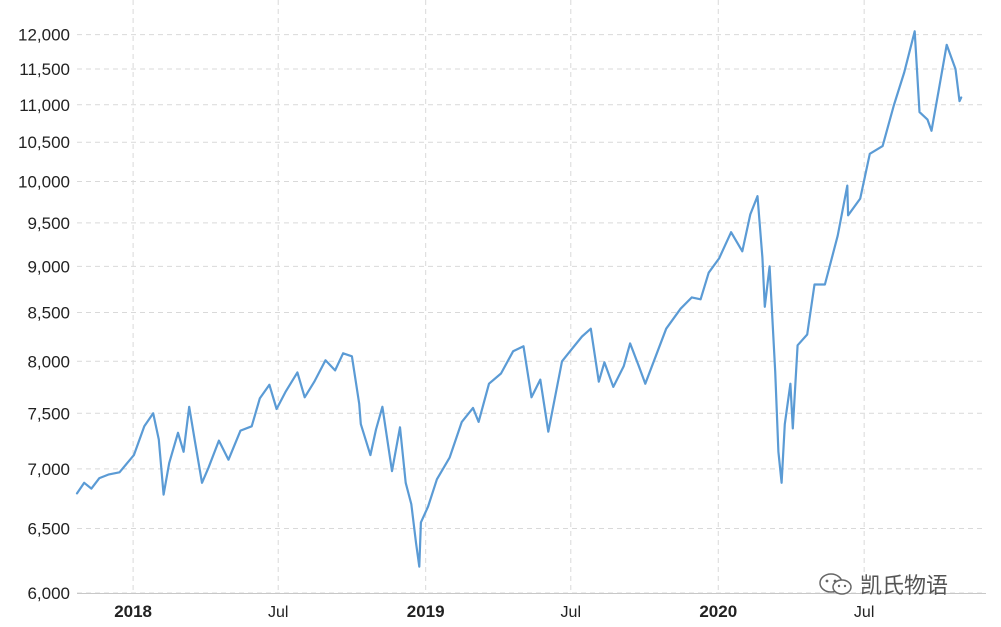 The height and width of the screenshot is (627, 1001). Describe the element at coordinates (44, 69) in the screenshot. I see `y-tick-label: 11,500` at that location.